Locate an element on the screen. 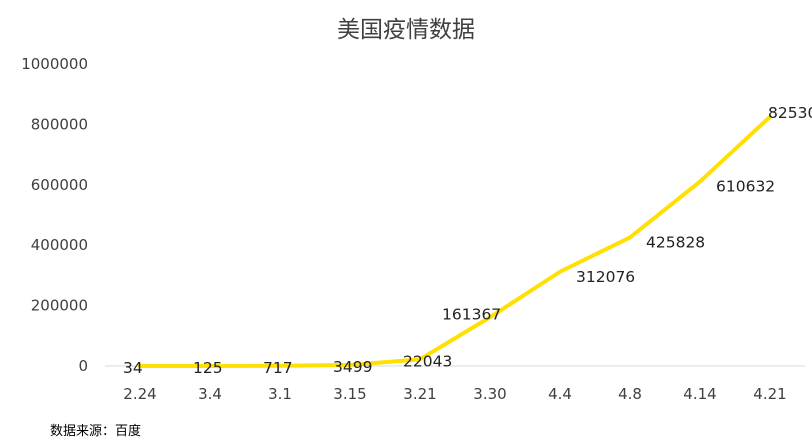 Image resolution: width=812 pixels, height=443 pixels. data-label: 161367 is located at coordinates (471, 314).